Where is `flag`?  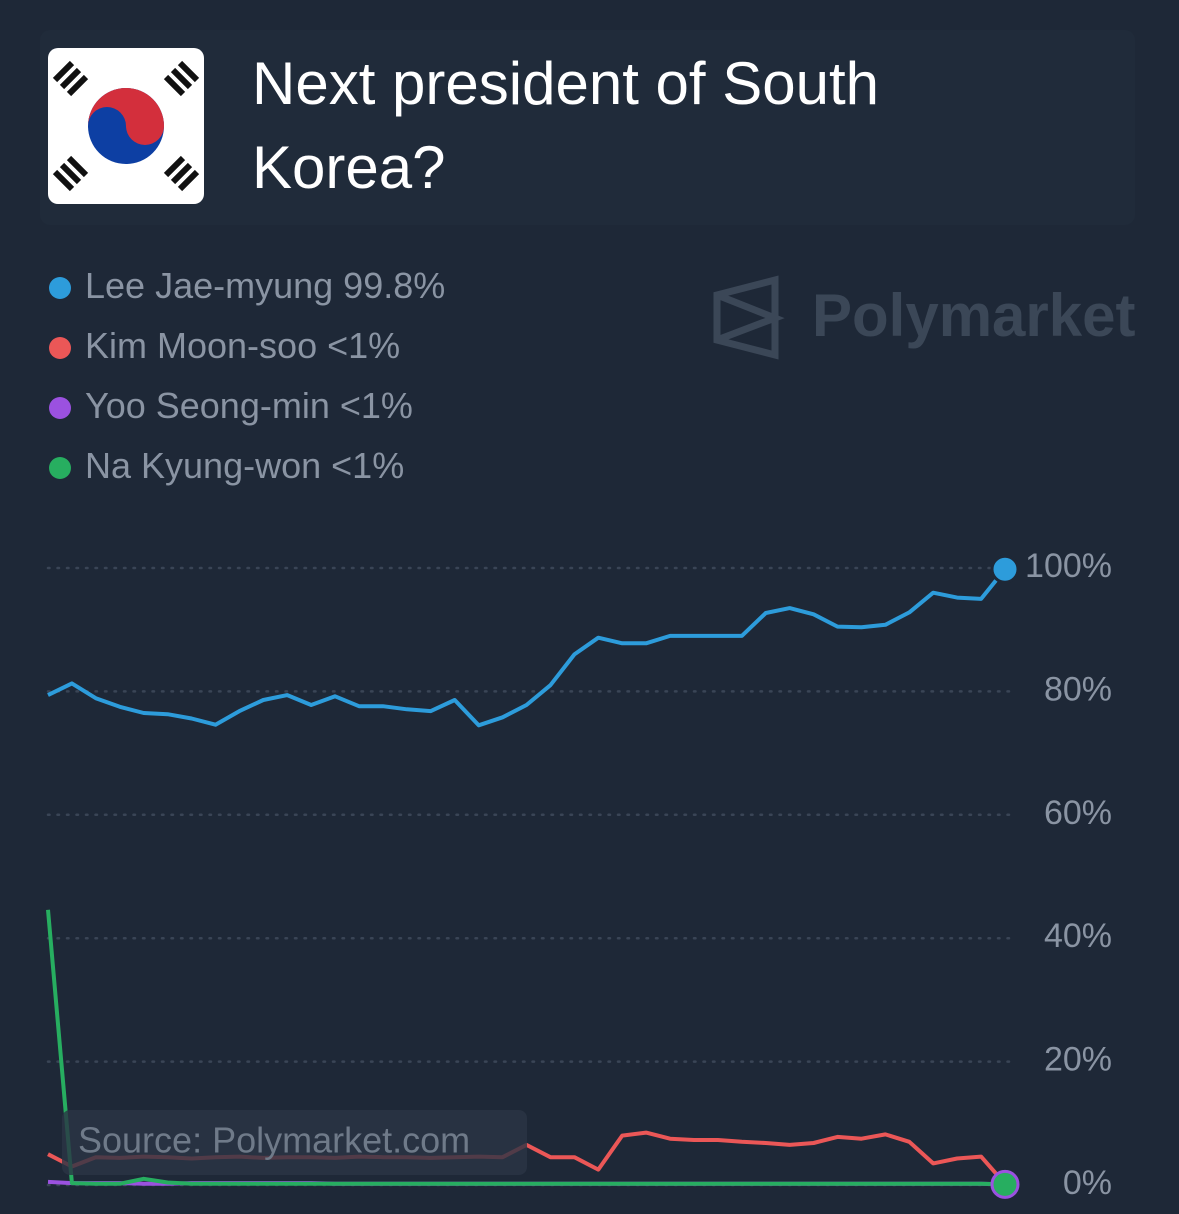
flag is located at coordinates (126, 126).